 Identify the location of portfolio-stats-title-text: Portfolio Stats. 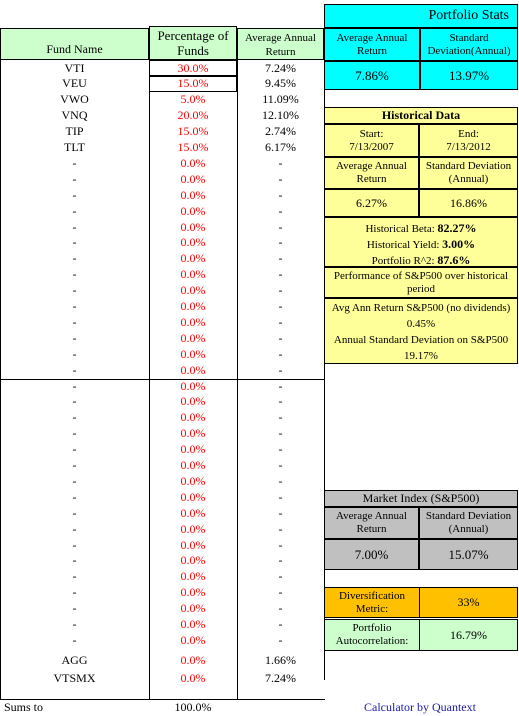
(468, 15).